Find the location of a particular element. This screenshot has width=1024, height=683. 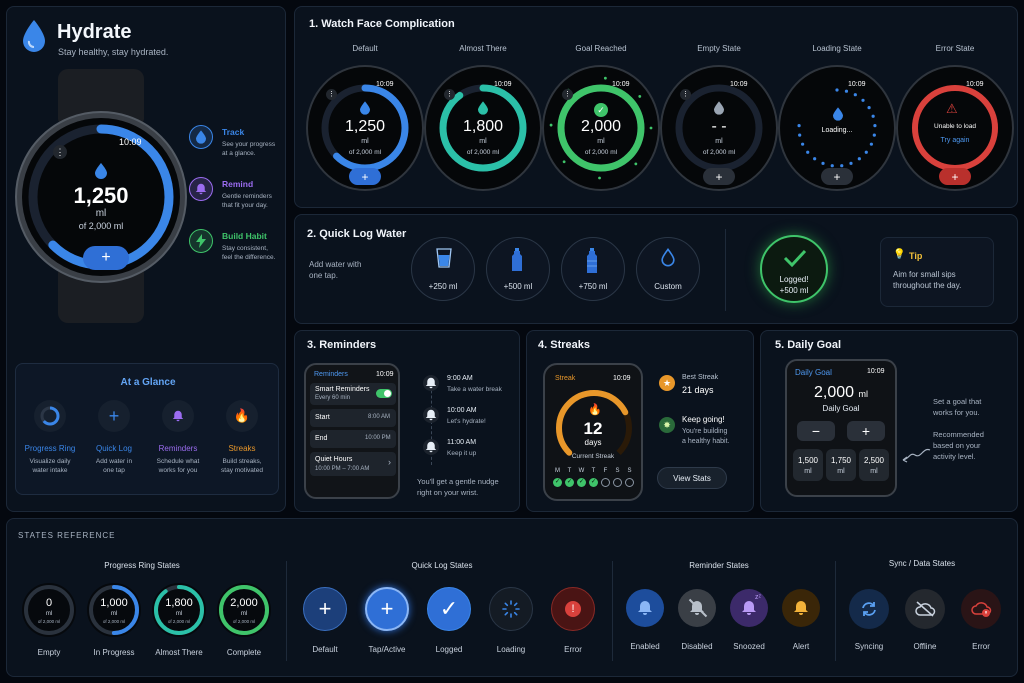

hero-value: 1,250 is located at coordinates (101, 195).